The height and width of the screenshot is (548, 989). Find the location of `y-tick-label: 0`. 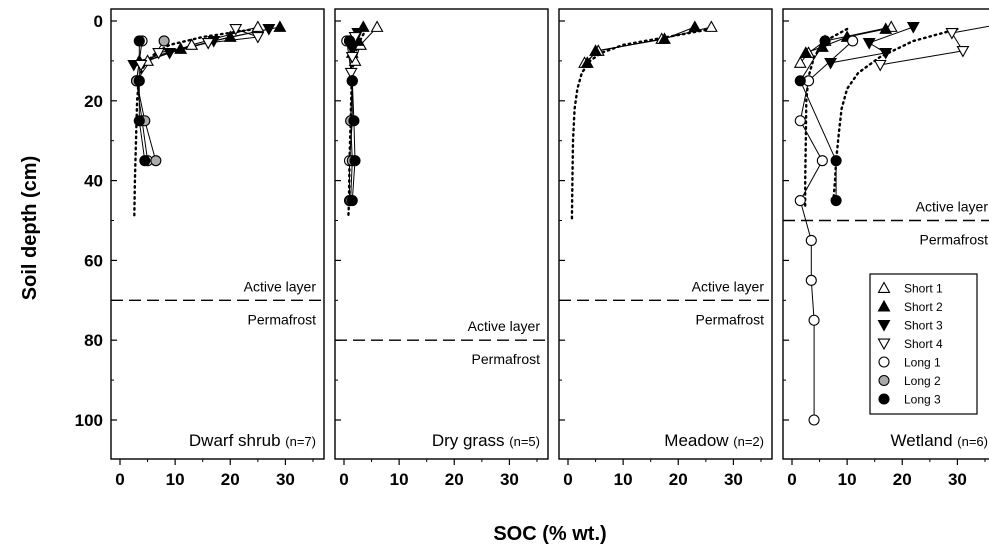

y-tick-label: 0 is located at coordinates (98, 21).